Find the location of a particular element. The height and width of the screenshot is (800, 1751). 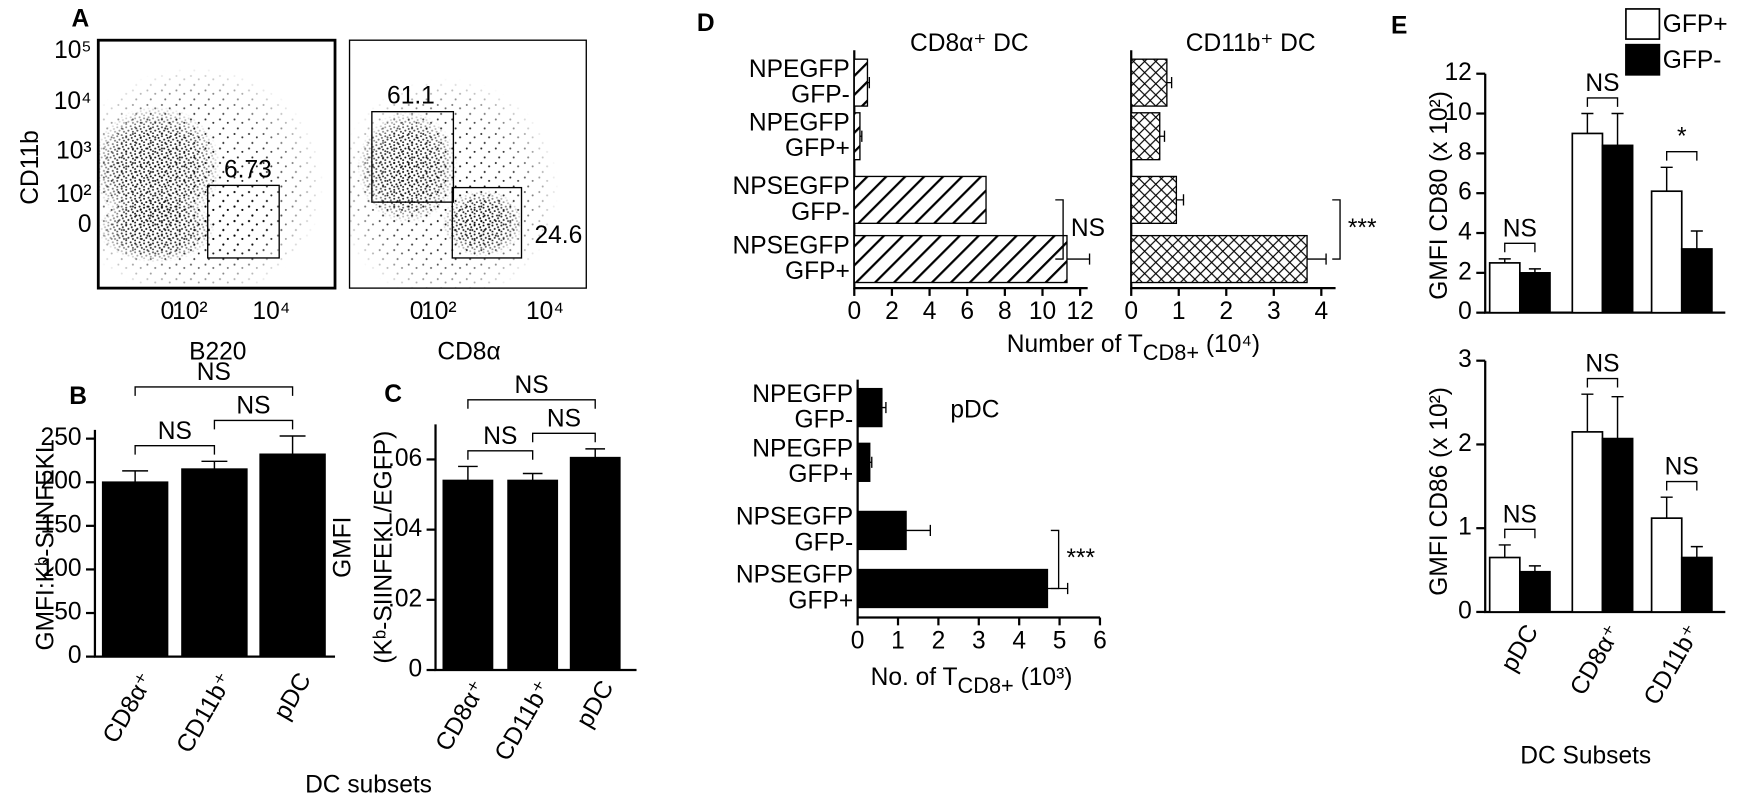

x-tick-label: CD8α⁺ is located at coordinates (129, 708).